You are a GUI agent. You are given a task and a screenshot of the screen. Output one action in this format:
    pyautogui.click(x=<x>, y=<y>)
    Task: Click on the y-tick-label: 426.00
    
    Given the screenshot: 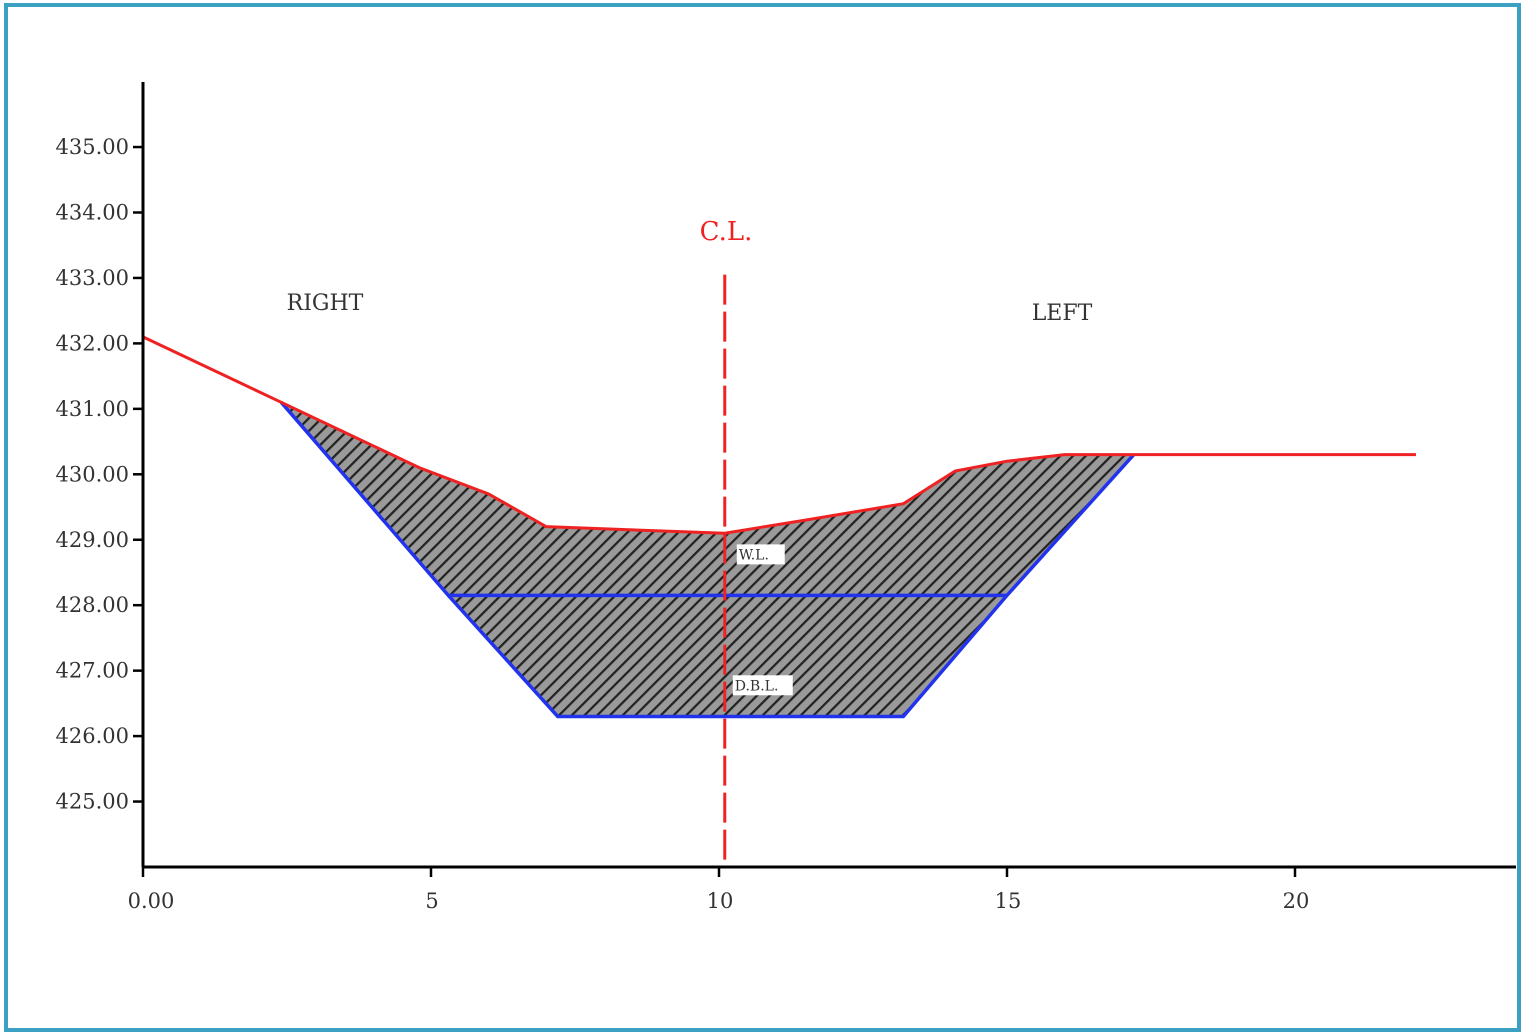 What is the action you would take?
    pyautogui.click(x=92, y=736)
    